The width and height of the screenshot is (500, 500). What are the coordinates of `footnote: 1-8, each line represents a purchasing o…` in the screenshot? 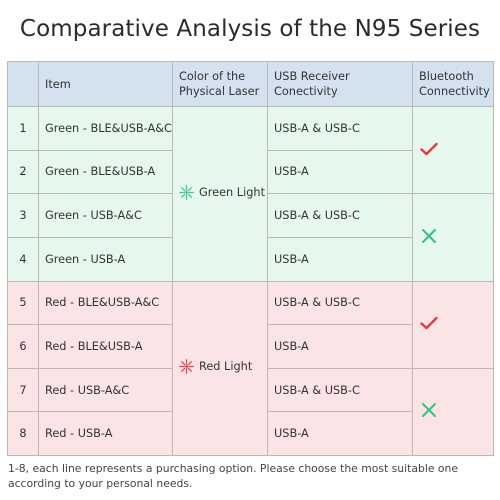 It's located at (233, 476).